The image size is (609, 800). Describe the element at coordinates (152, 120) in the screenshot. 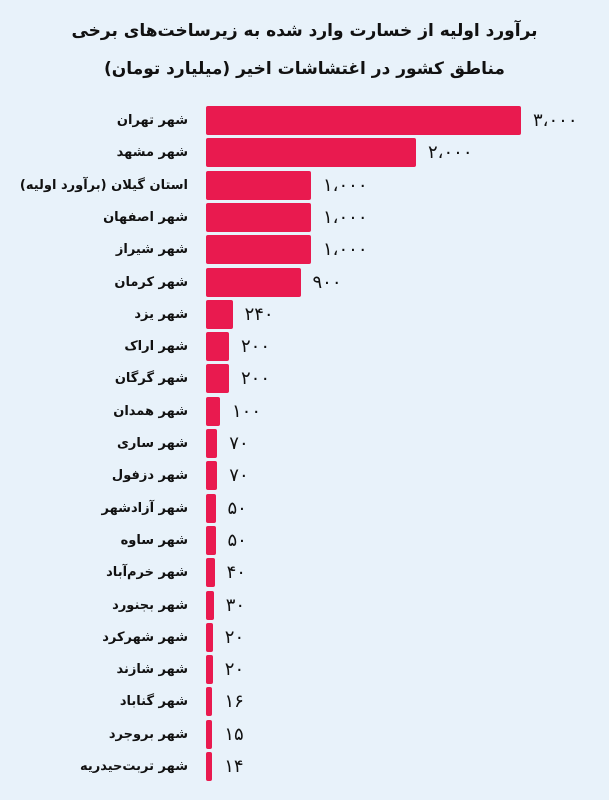

I see `category-label: شهر تهران` at that location.